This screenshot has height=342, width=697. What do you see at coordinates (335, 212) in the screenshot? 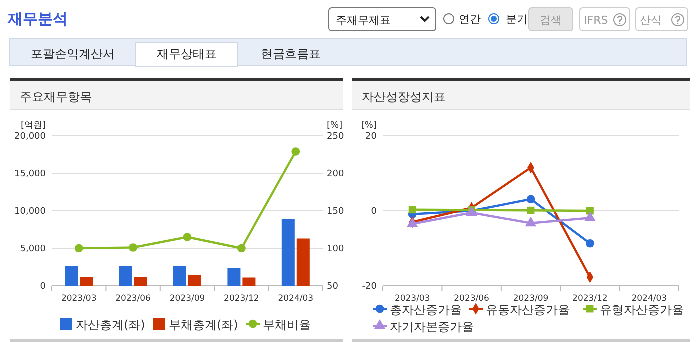
I see `y2-tick-label: 150` at bounding box center [335, 212].